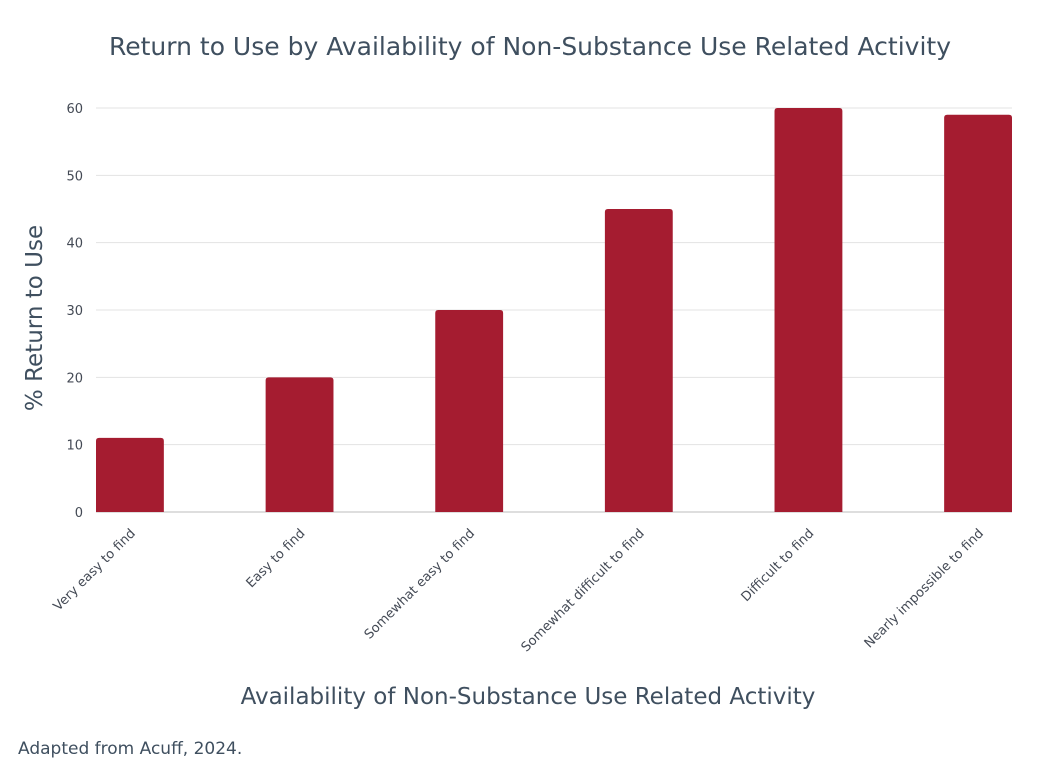 This screenshot has height=773, width=1060. Describe the element at coordinates (74, 176) in the screenshot. I see `y-tick-label: 50` at that location.